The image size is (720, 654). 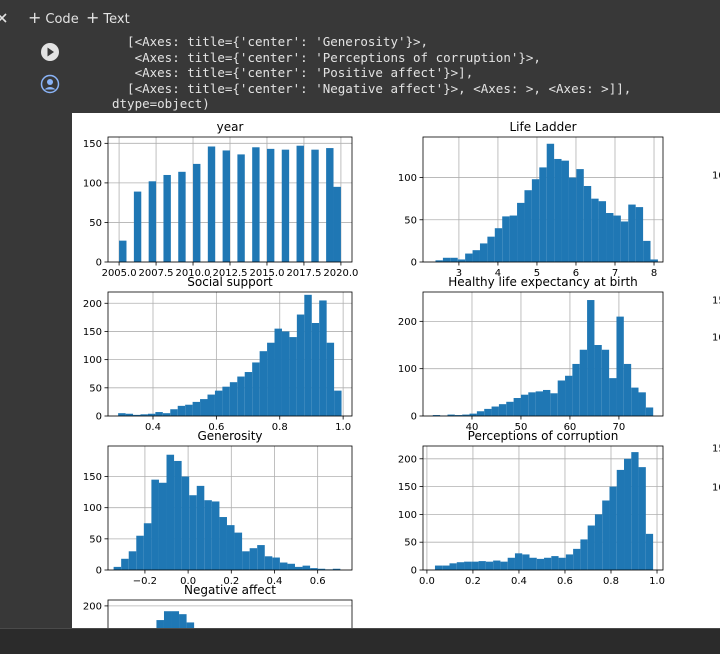 I want to click on x-tick-label: 0.6, so click(x=318, y=581).